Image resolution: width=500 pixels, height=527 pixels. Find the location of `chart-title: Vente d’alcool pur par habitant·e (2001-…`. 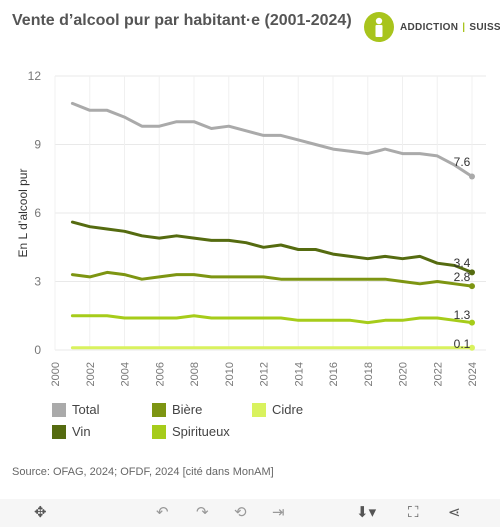

chart-title: Vente d’alcool pur par habitant·e (2001-… is located at coordinates (182, 20).